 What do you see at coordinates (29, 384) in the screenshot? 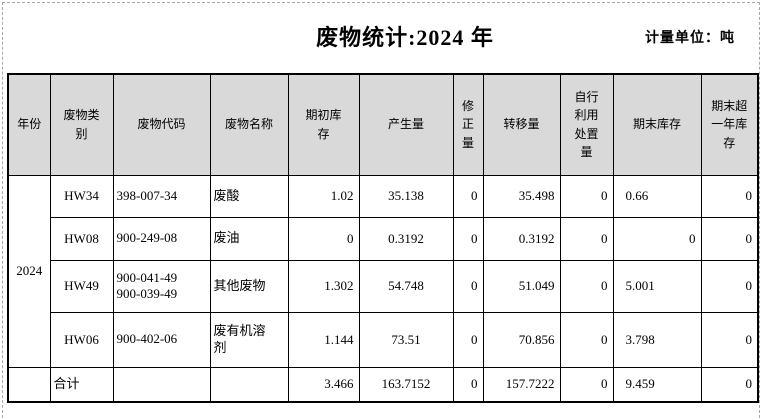
I see `cell-year-empty` at bounding box center [29, 384].